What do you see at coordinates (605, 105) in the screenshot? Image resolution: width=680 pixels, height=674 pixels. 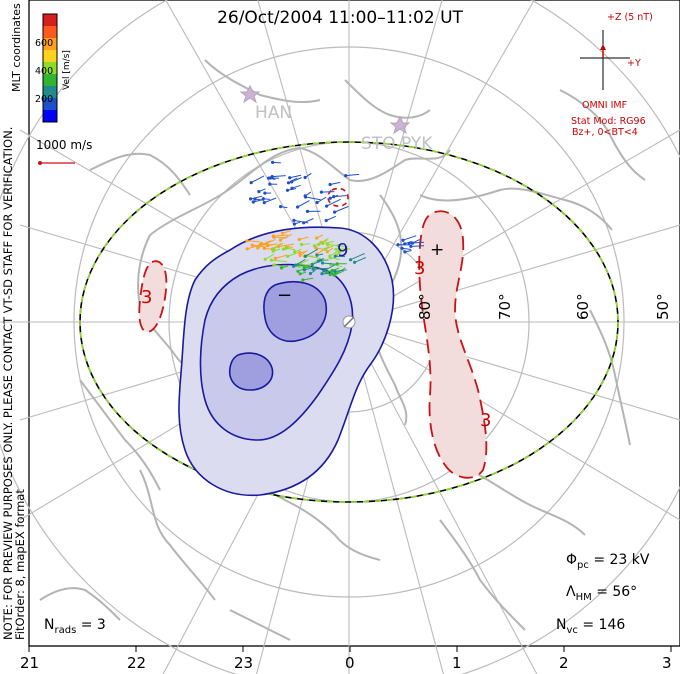 I see `imf-source-label: OMNI IMF` at bounding box center [605, 105].